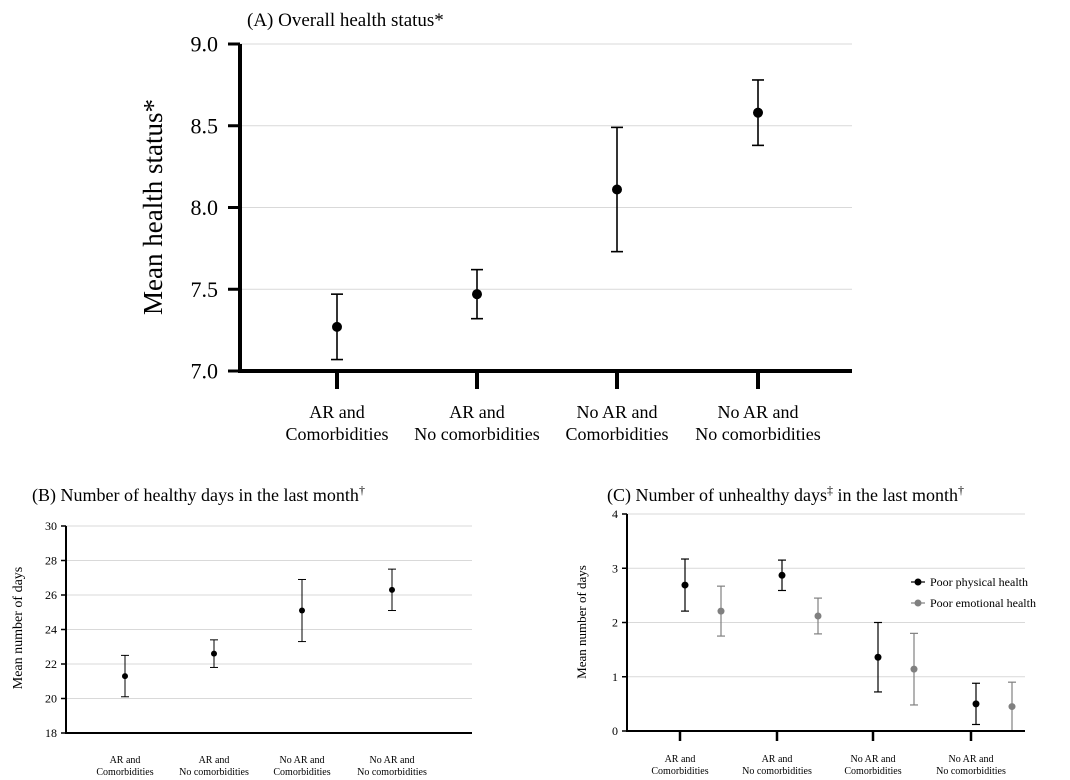  Describe the element at coordinates (205, 125) in the screenshot. I see `y-tick-label: 8.5` at that location.